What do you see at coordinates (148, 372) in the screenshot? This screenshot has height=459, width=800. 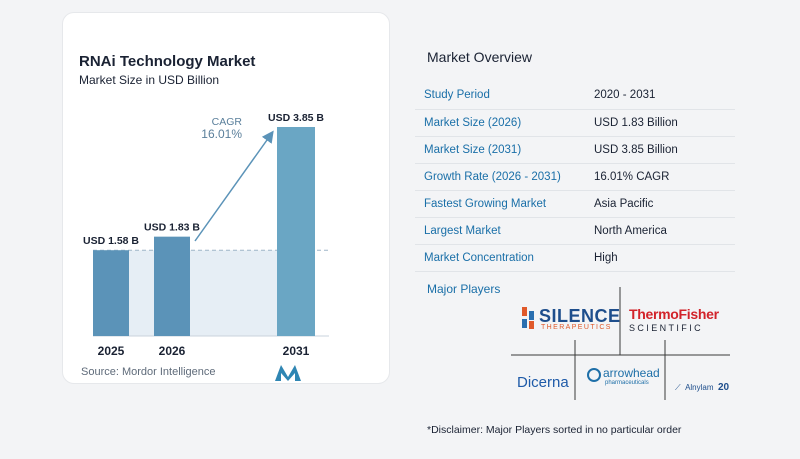 I see `source-note: Source: Mordor Intelligence` at bounding box center [148, 372].